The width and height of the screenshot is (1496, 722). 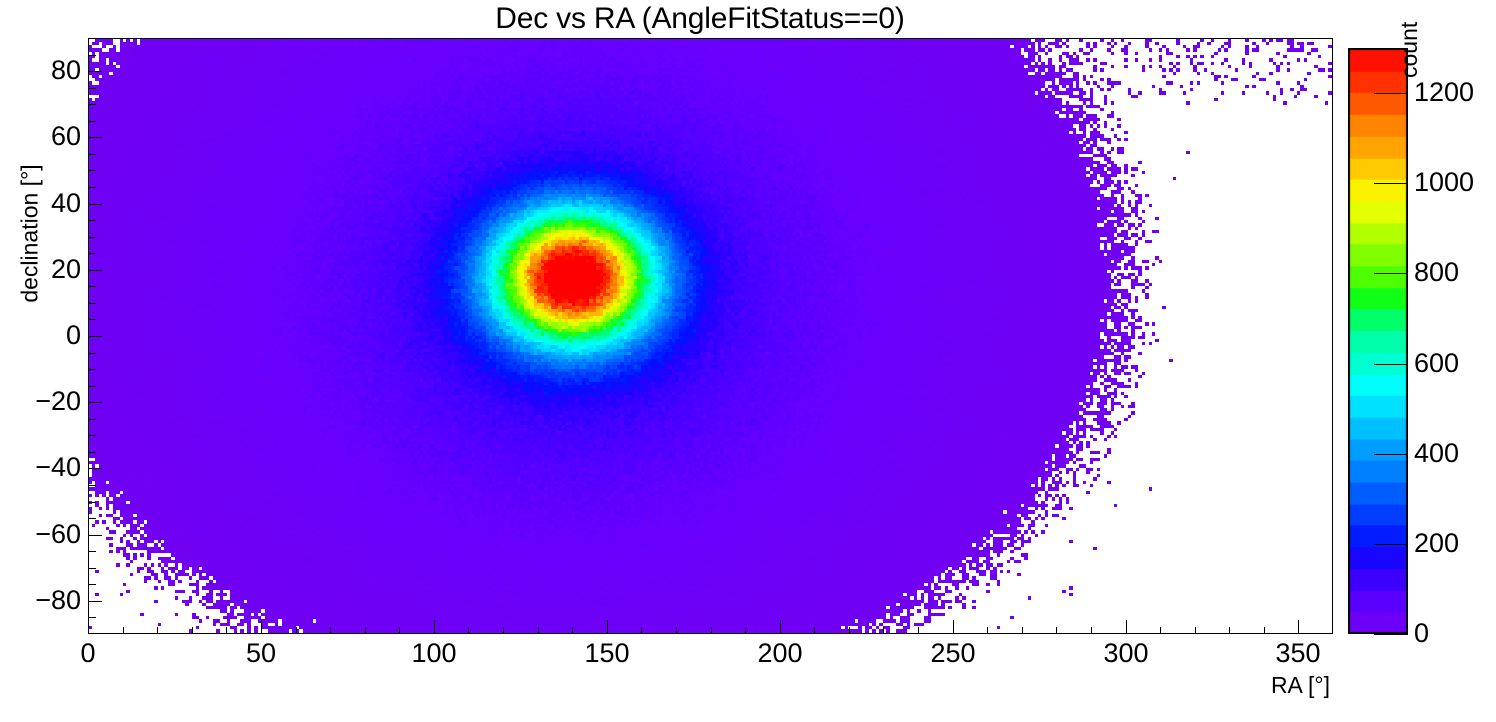 I want to click on x-axis-tick-label: 300, so click(x=1126, y=653).